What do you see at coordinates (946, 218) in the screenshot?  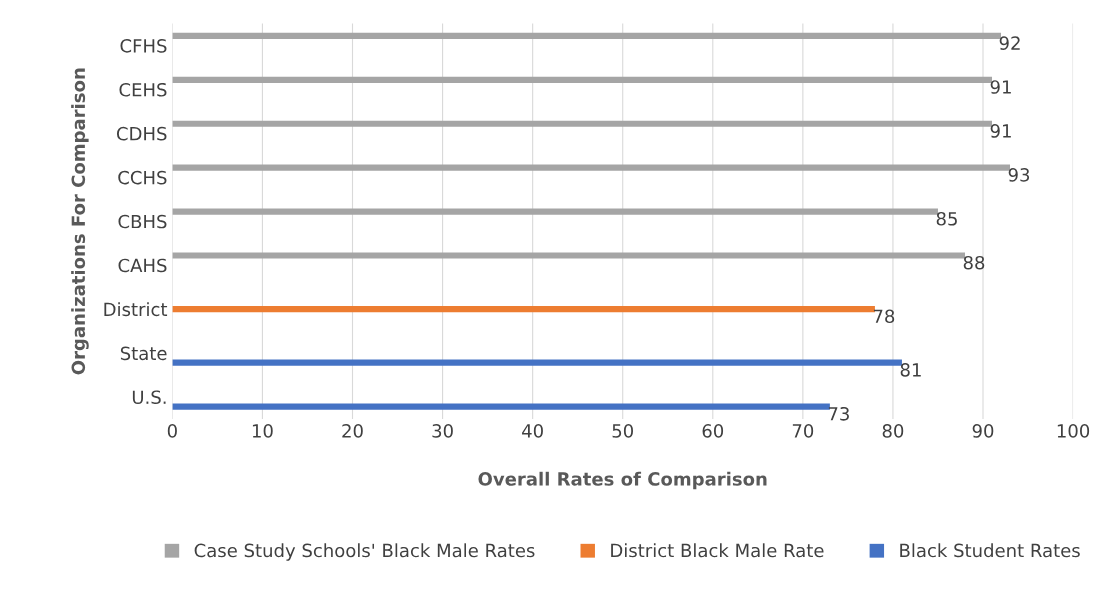 I see `data-label: 85` at bounding box center [946, 218].